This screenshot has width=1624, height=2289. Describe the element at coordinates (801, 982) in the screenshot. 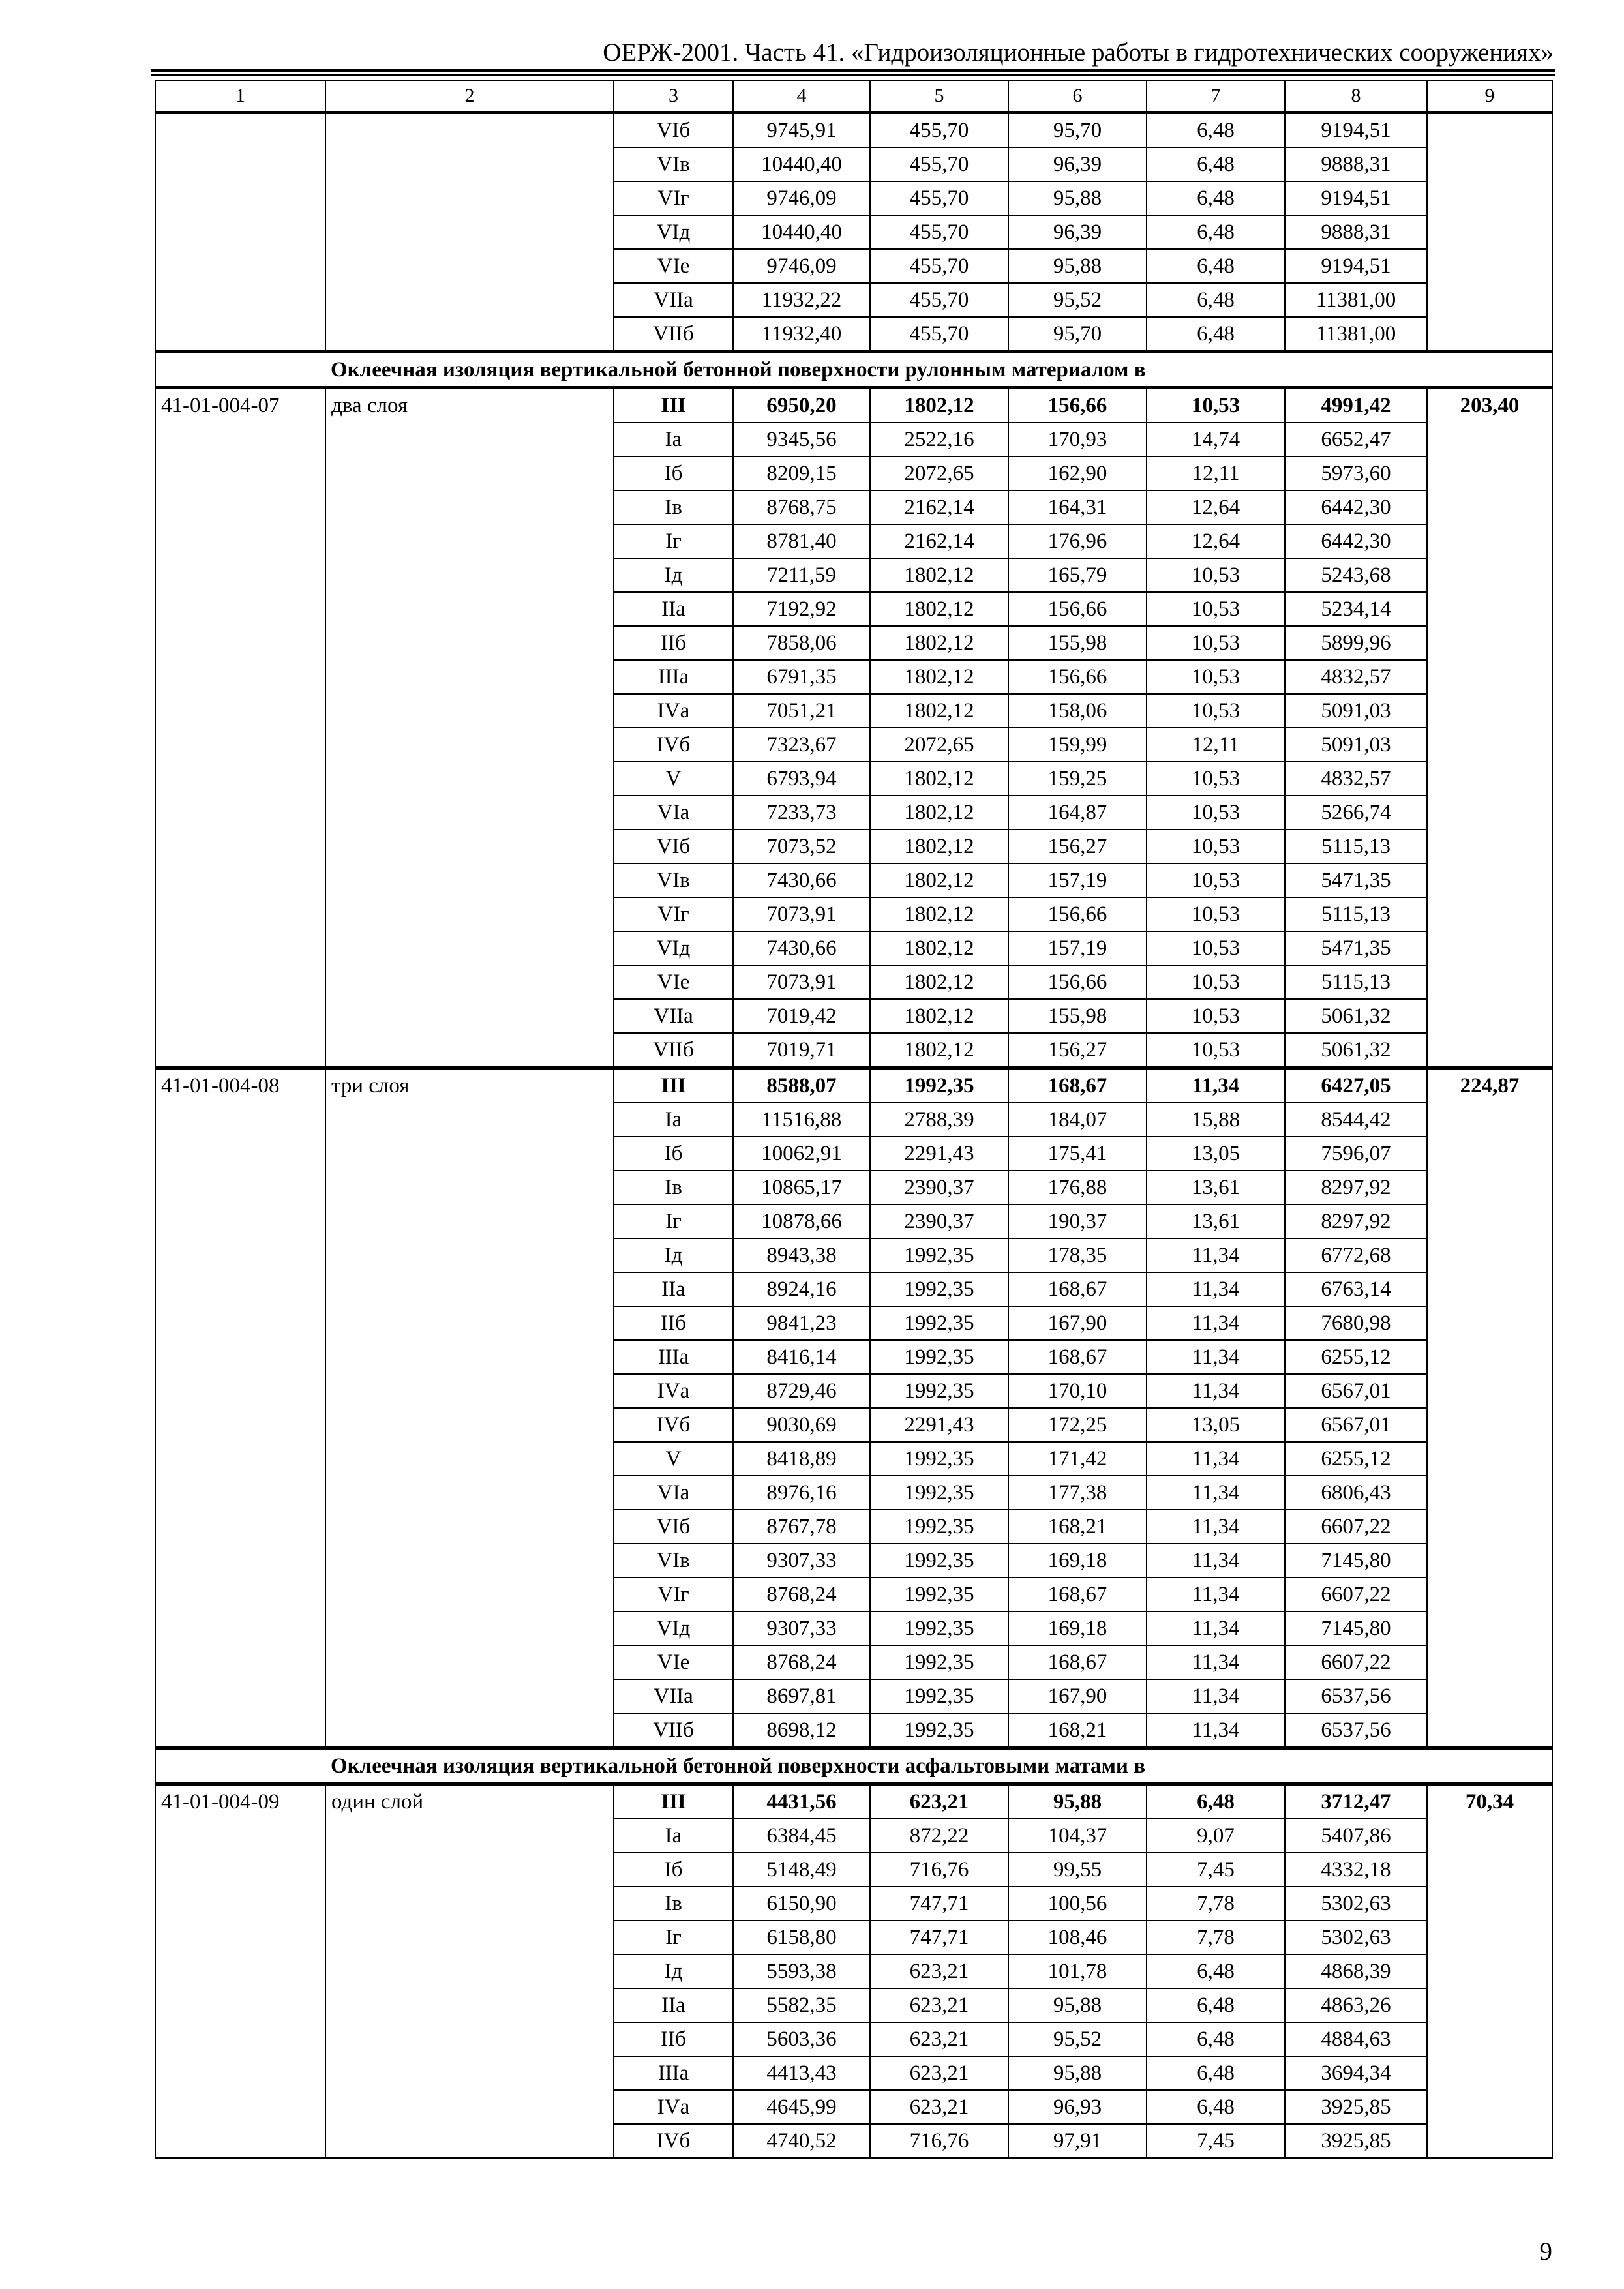

I see `value-cell: 7073,91` at that location.